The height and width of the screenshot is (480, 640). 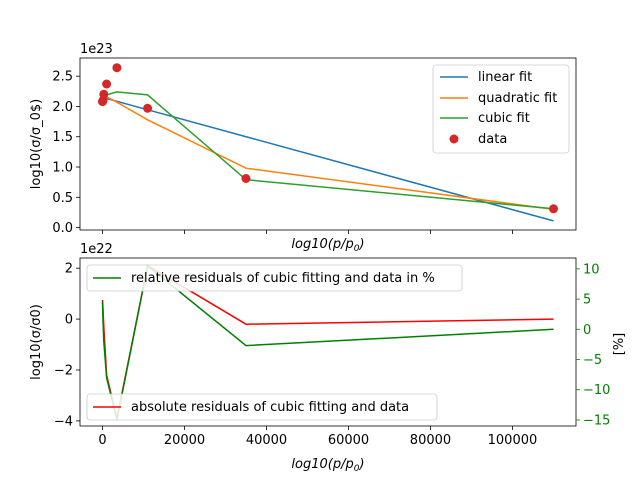 What do you see at coordinates (62, 168) in the screenshot?
I see `y-tick-label: 1.0` at bounding box center [62, 168].